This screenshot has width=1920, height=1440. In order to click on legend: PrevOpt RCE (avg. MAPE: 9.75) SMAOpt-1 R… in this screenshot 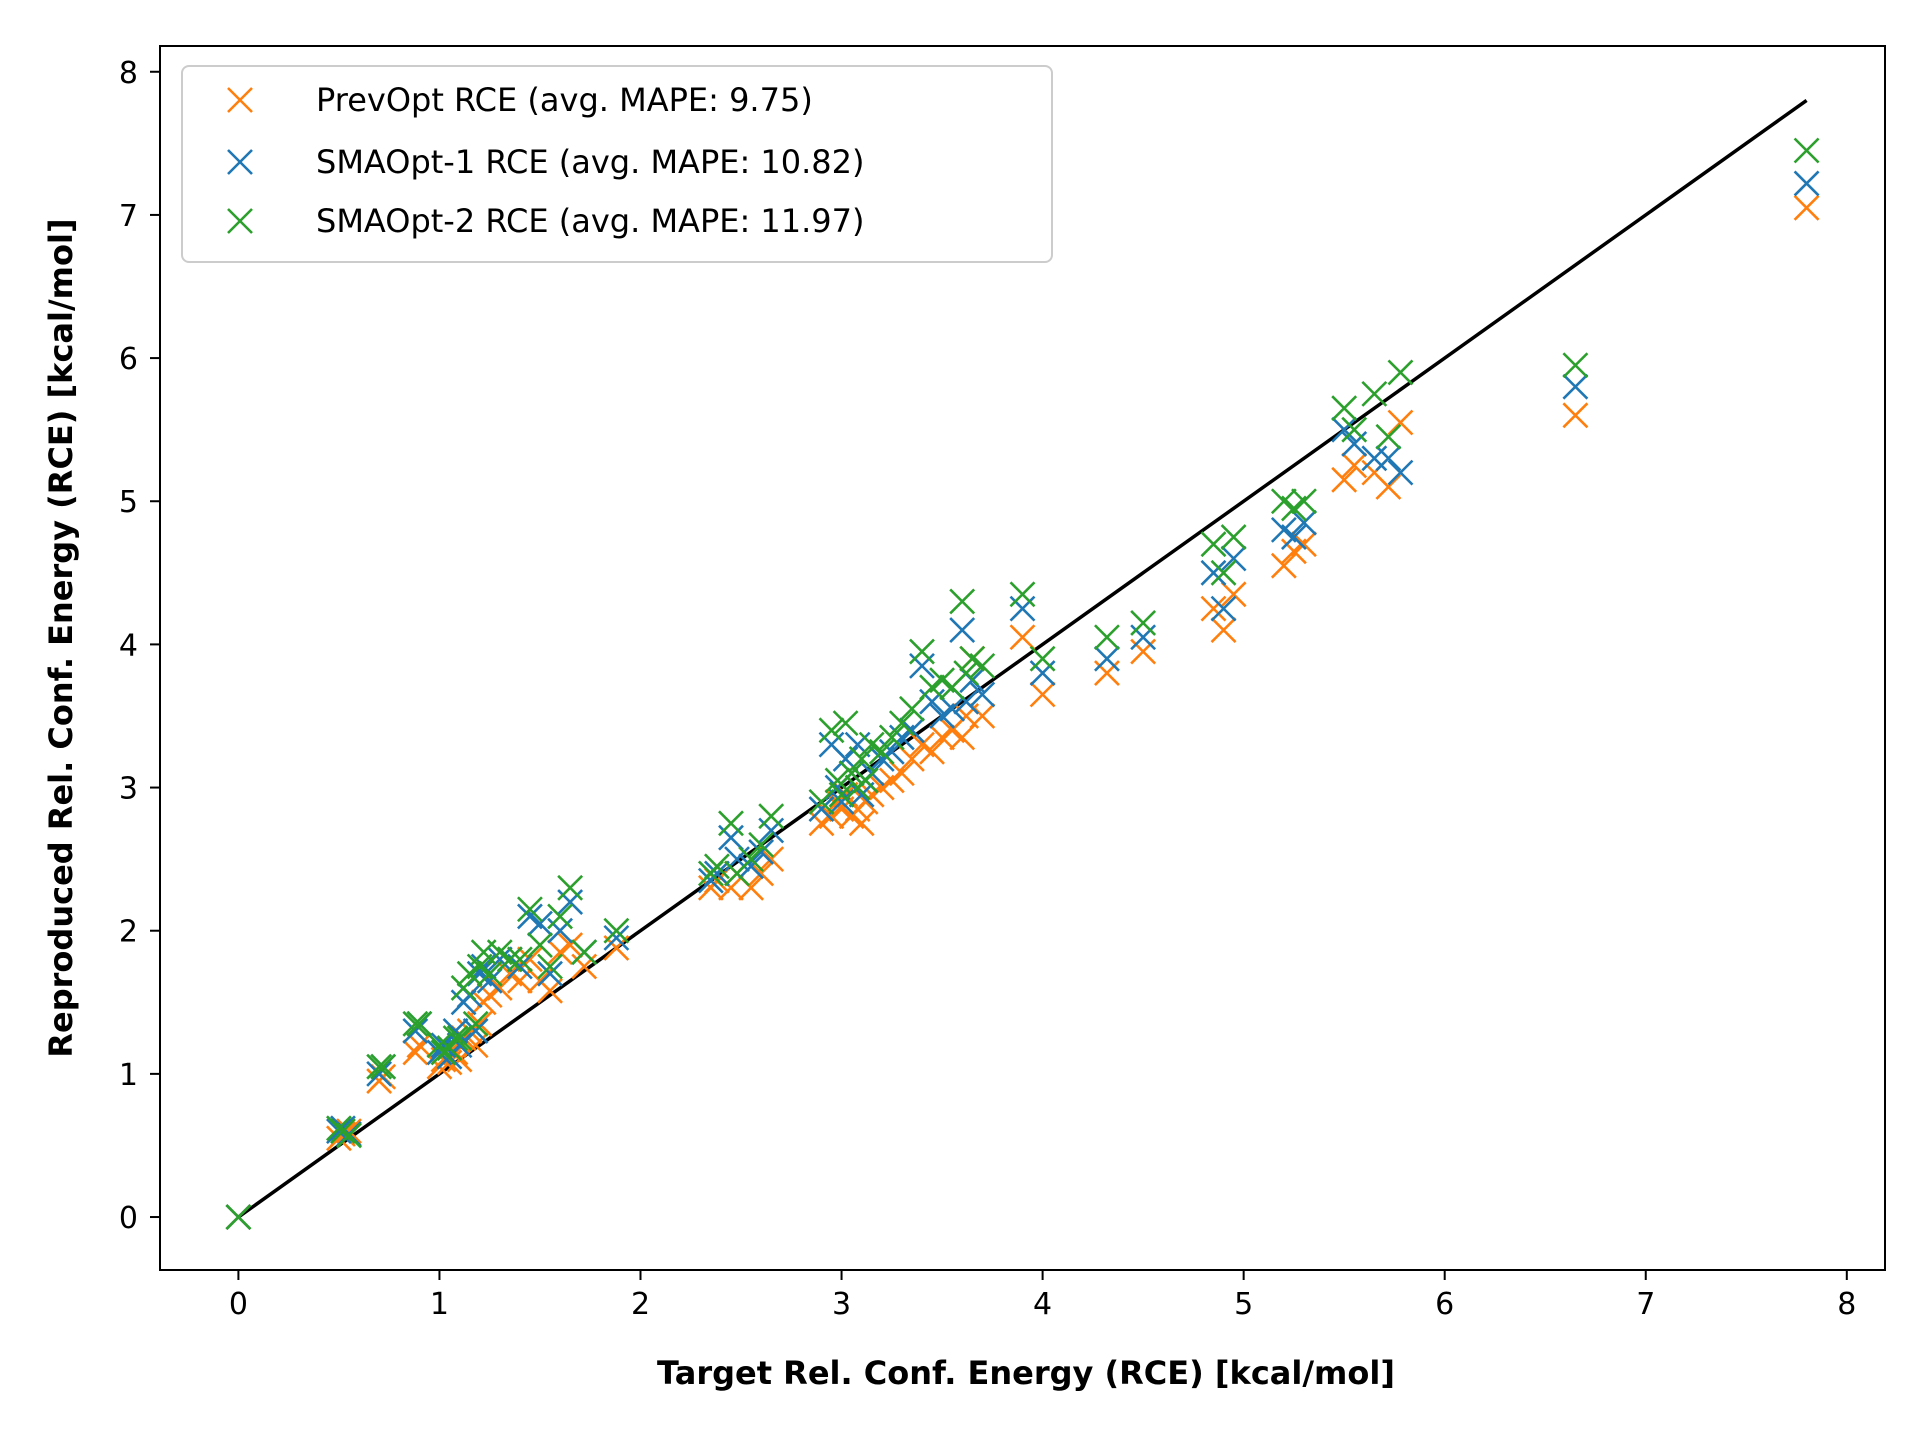, I will do `click(617, 164)`.